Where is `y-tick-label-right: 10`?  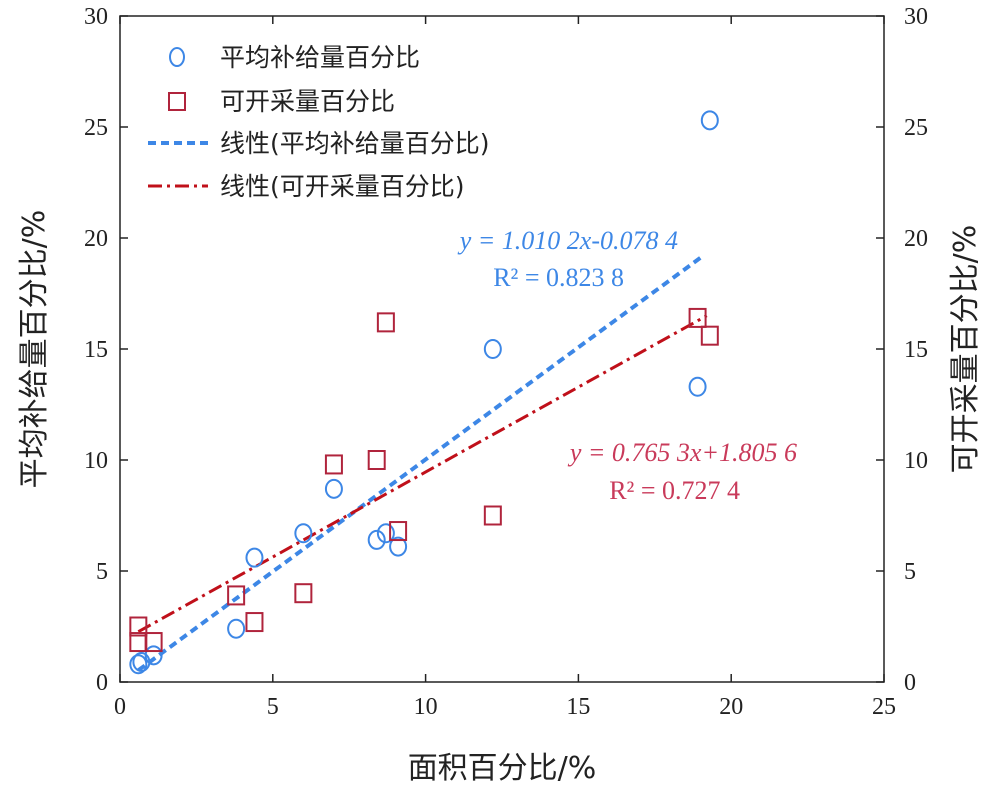
y-tick-label-right: 10 is located at coordinates (916, 461).